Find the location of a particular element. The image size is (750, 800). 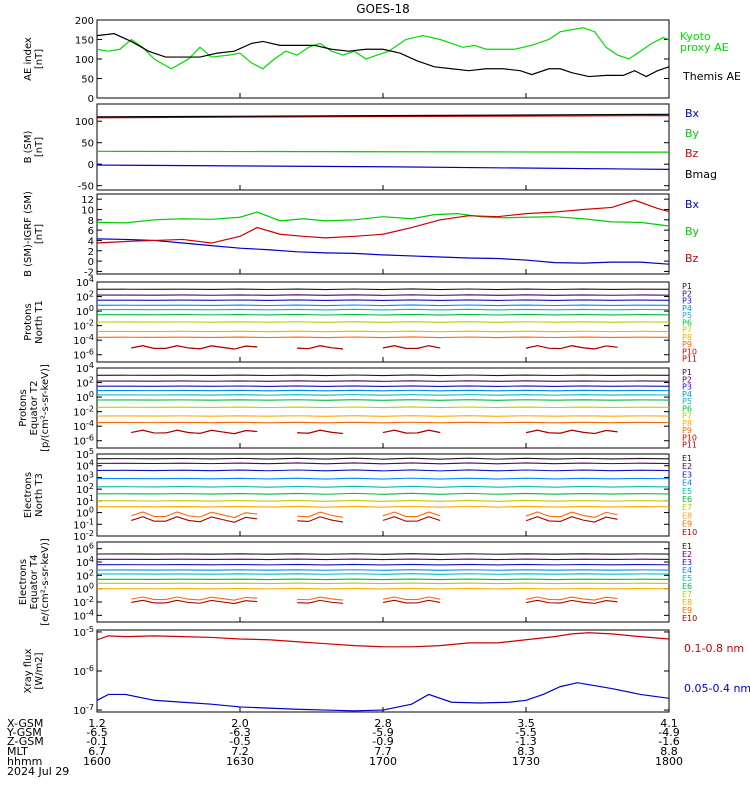

legend-p7: P7 is located at coordinates (687, 416).